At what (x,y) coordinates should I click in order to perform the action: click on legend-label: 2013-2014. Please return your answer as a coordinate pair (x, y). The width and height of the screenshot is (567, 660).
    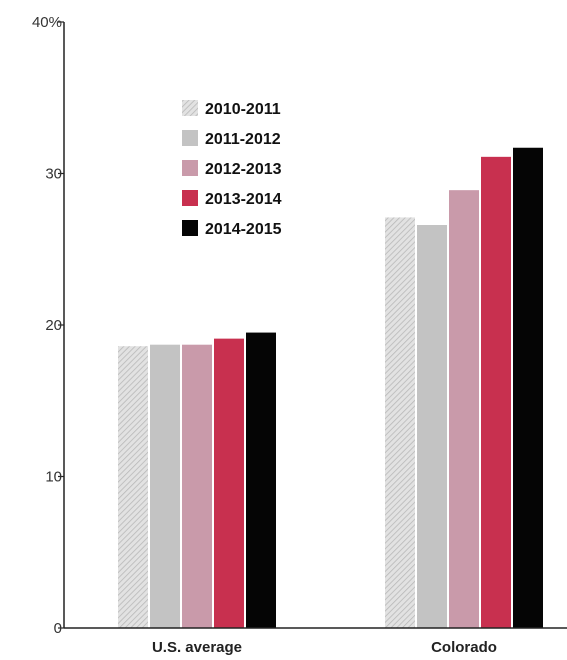
    Looking at the image, I should click on (243, 199).